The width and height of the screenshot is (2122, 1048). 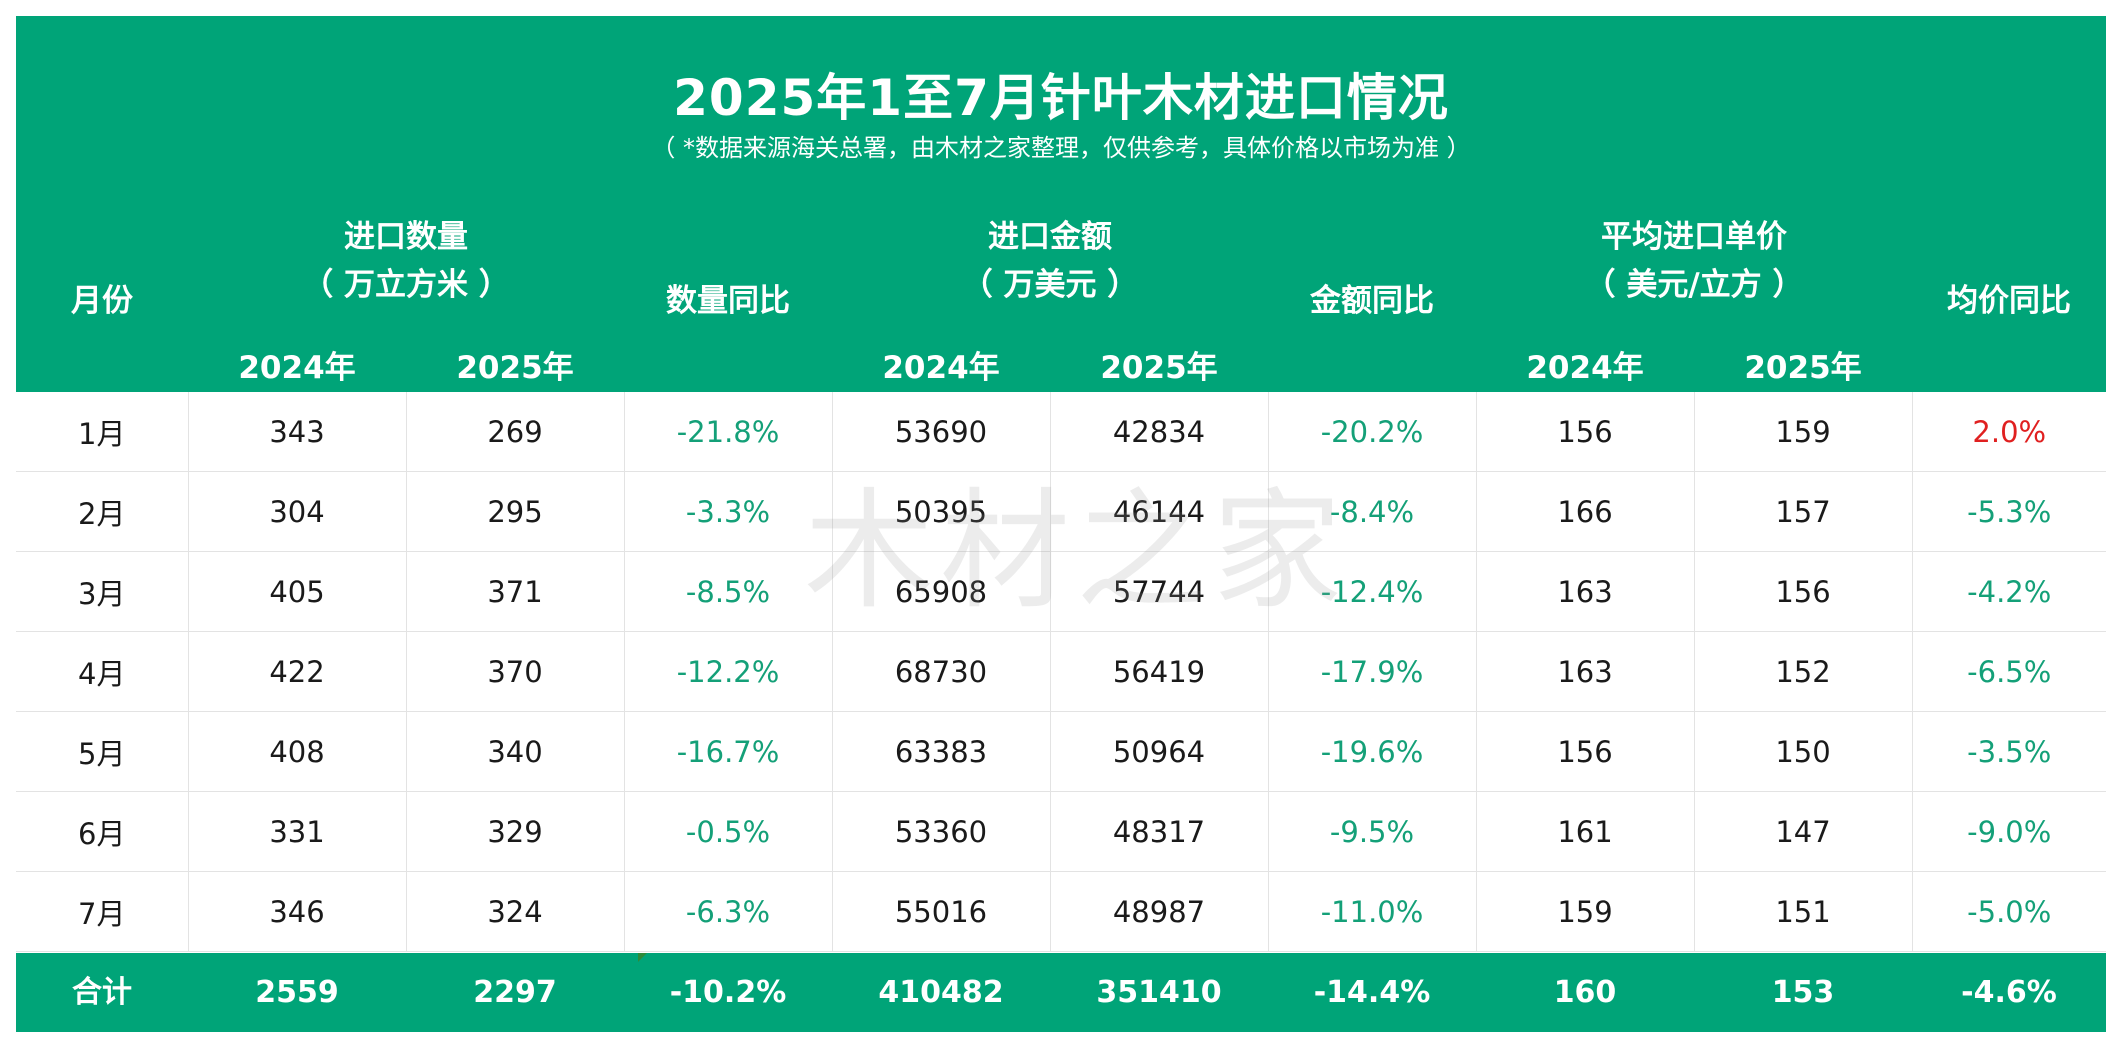 I want to click on cell-qty-2025: 371, so click(x=515, y=591).